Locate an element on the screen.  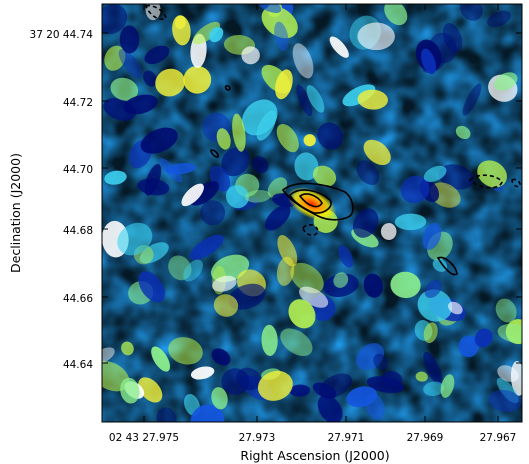
x-tick-label: 27.971 is located at coordinates (346, 438).